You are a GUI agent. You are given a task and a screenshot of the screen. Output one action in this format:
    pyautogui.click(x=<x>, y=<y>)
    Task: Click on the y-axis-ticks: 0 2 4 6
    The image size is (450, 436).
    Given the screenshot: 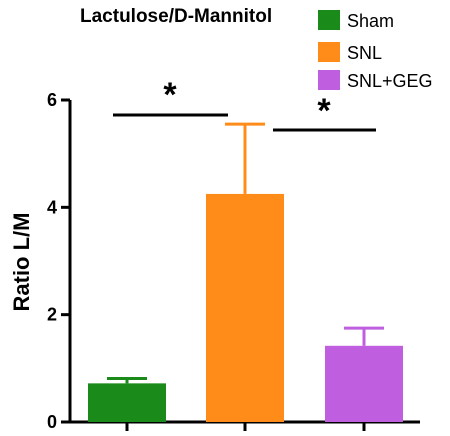 What is the action you would take?
    pyautogui.click(x=58, y=261)
    